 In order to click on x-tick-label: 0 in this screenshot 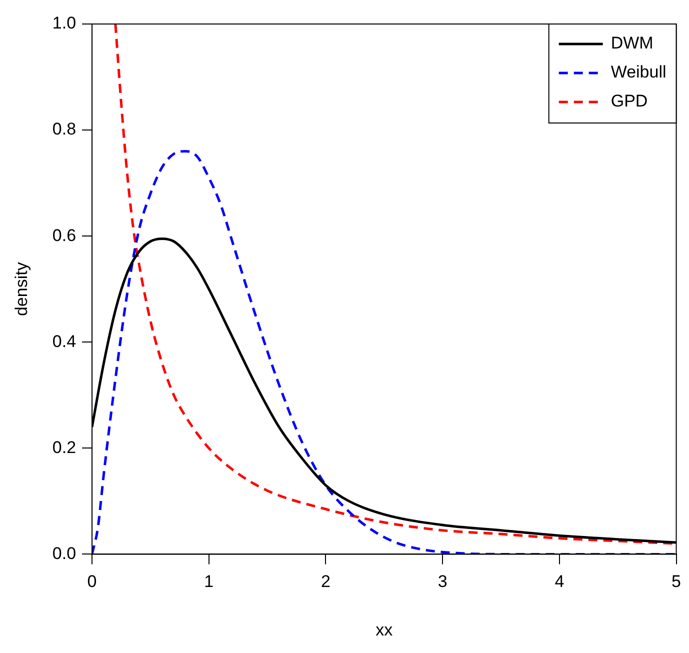, I will do `click(92, 582)`.